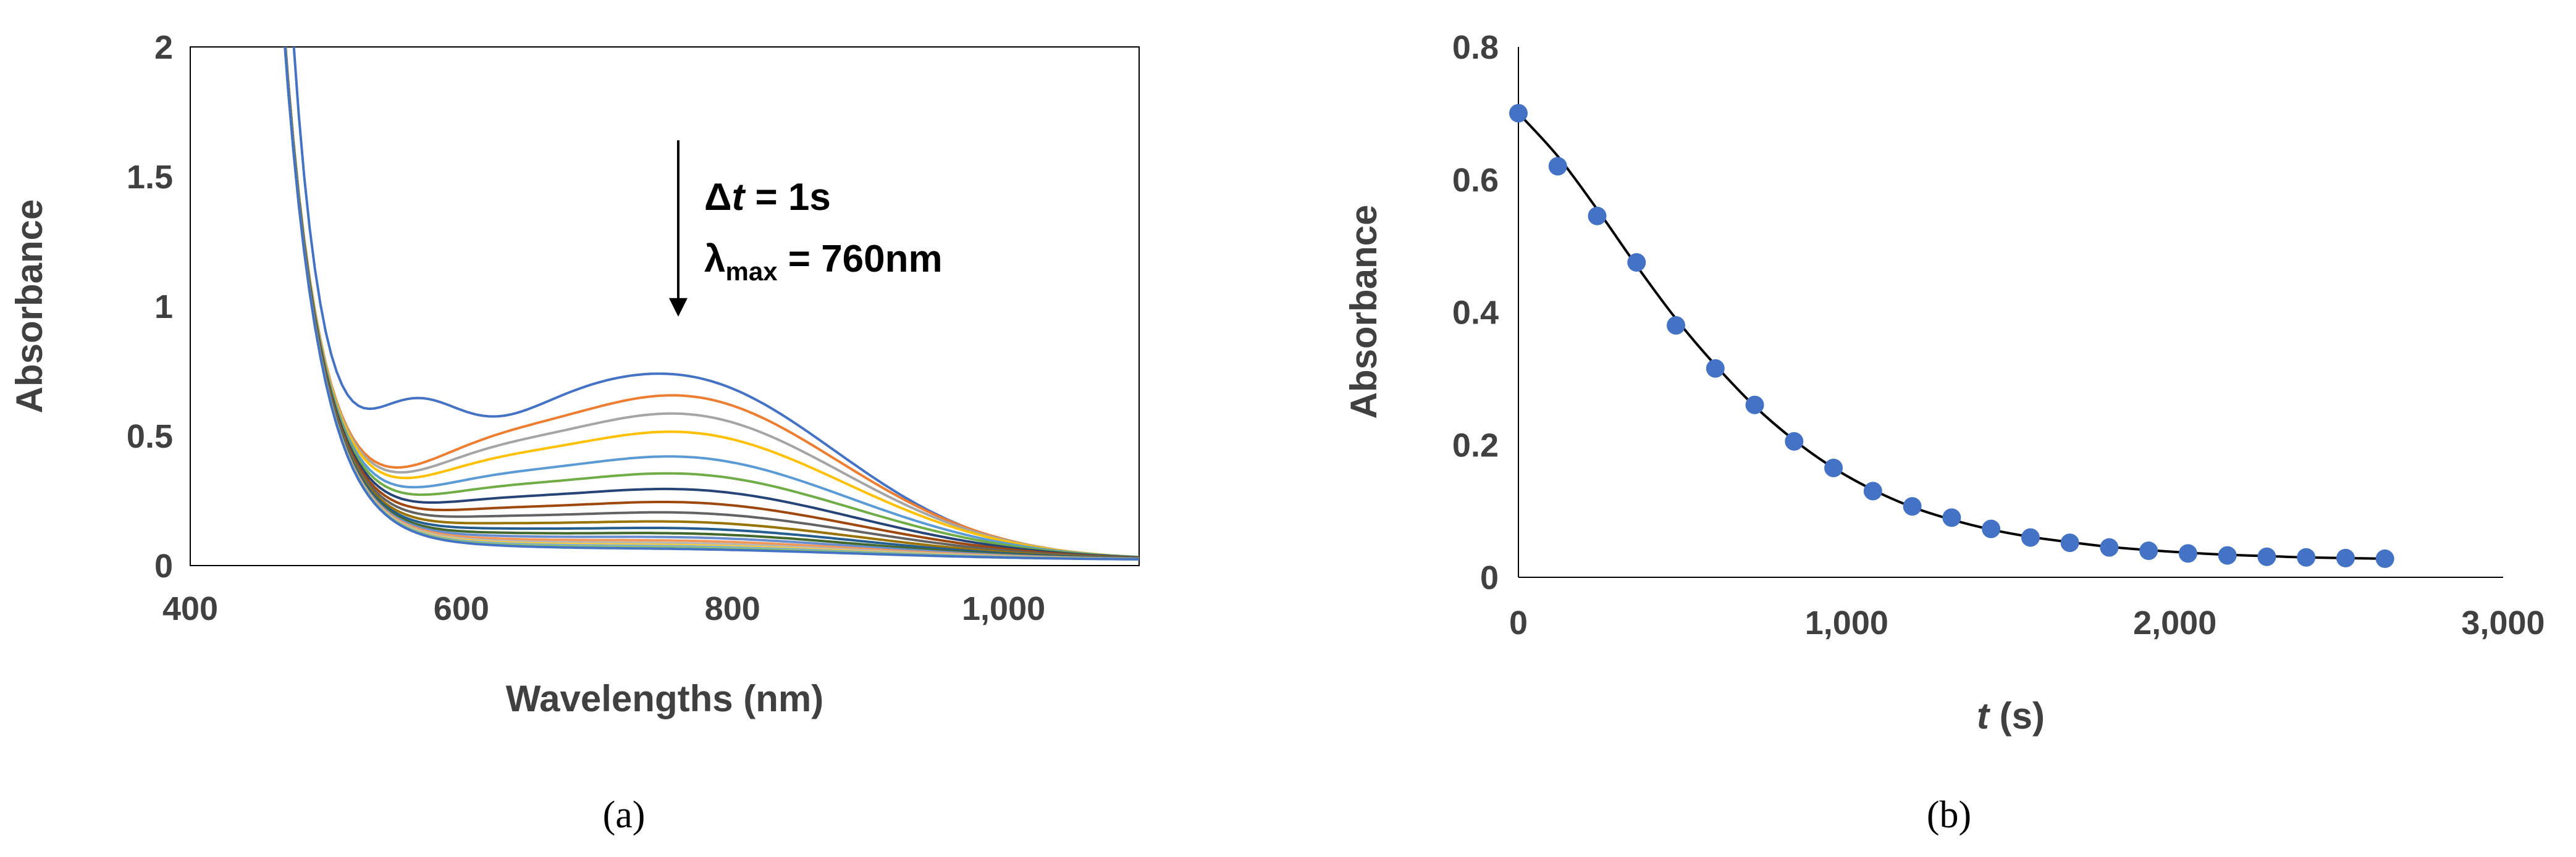  I want to click on panel-b-x-axis-title: t (s), so click(2011, 716).